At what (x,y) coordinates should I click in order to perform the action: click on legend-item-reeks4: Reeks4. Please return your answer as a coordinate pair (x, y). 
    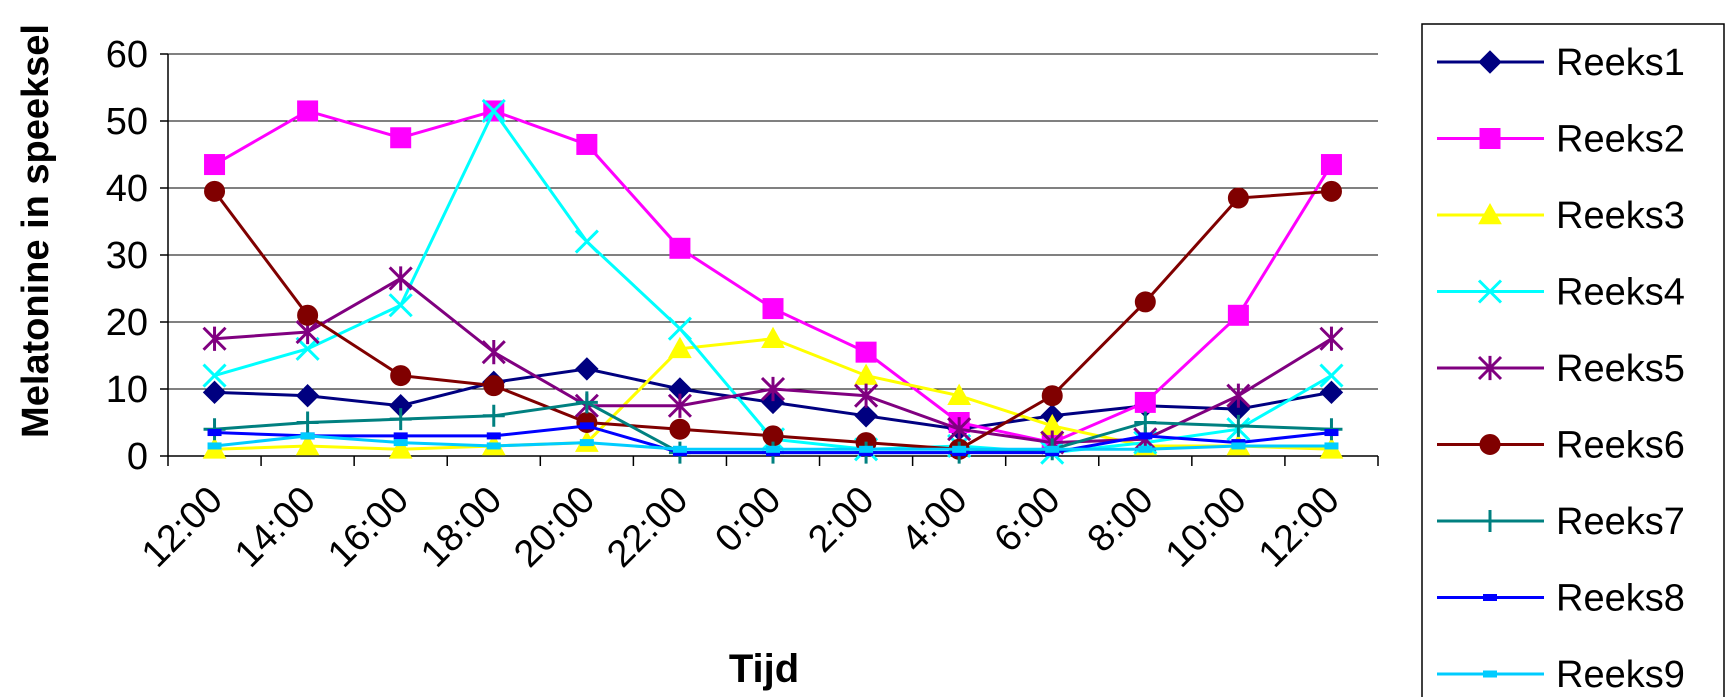
    Looking at the image, I should click on (1561, 293).